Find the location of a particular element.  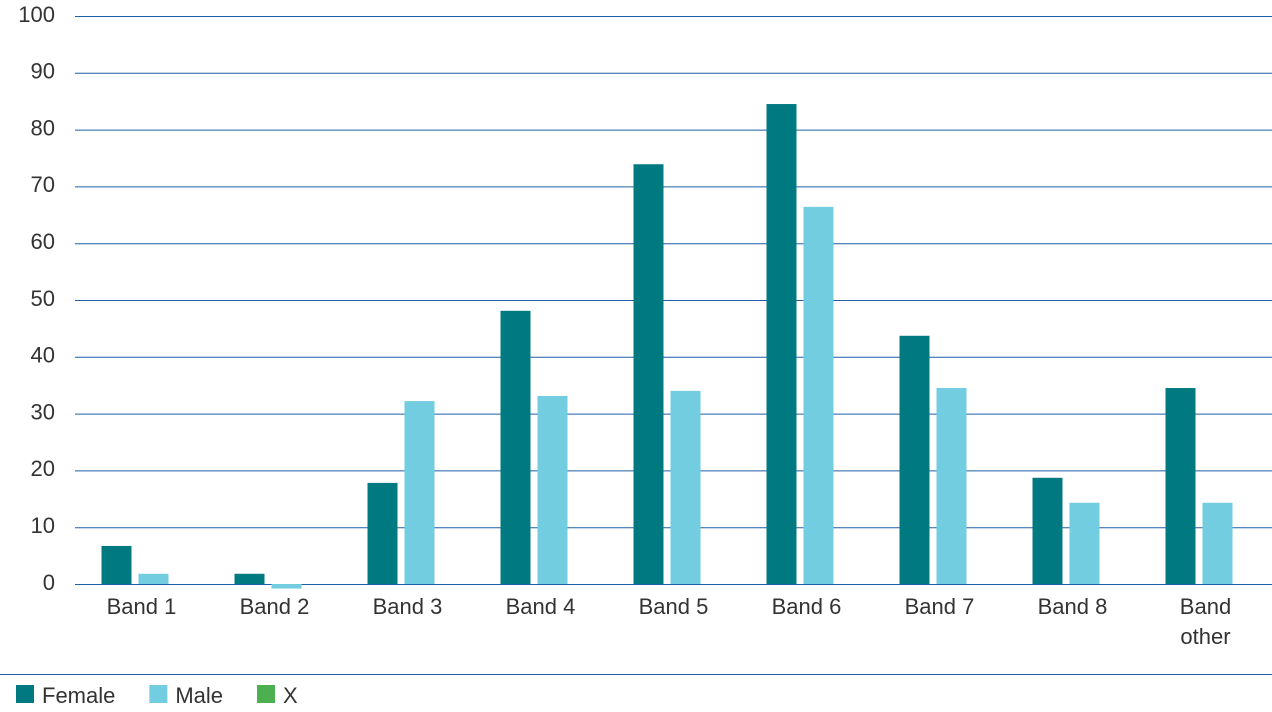

x-tick-label: Band 6 is located at coordinates (807, 606).